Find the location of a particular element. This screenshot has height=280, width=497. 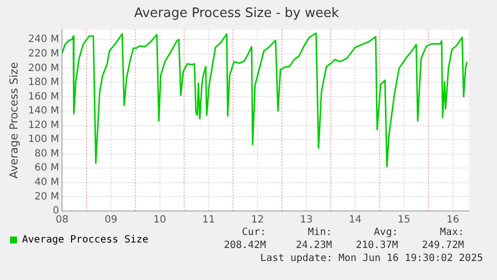

y-tick-label: 160 M is located at coordinates (44, 96).